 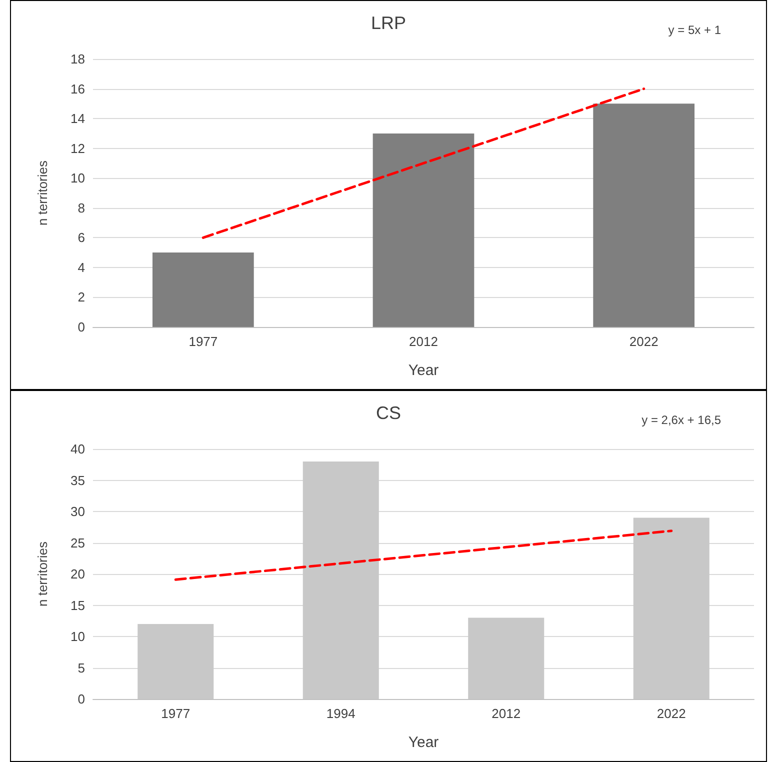 What do you see at coordinates (423, 555) in the screenshot?
I see `line-series` at bounding box center [423, 555].